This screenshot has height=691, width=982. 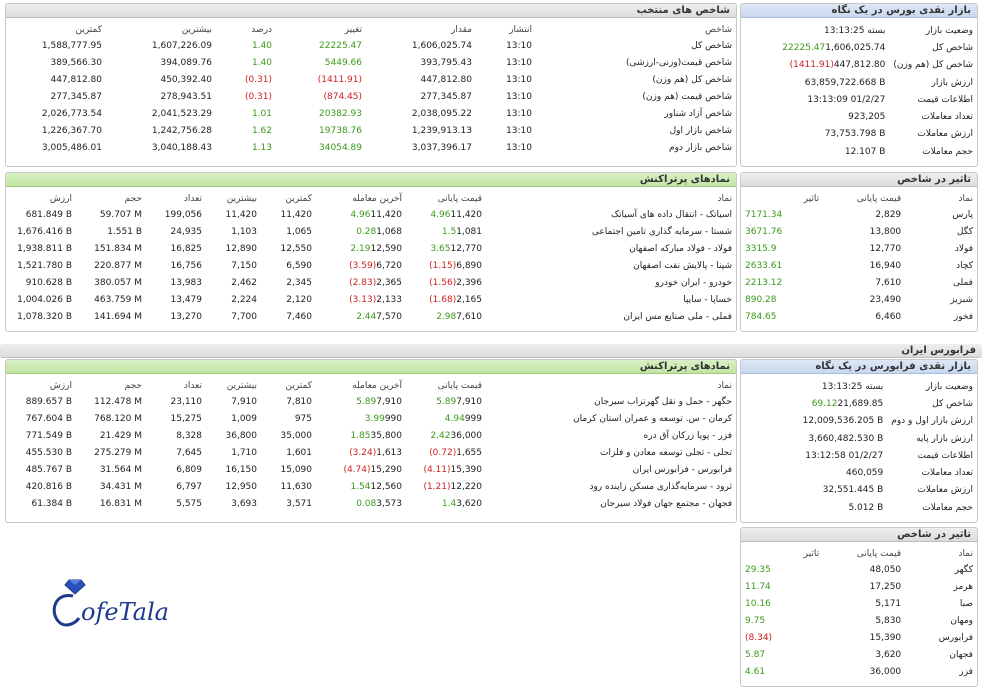 What do you see at coordinates (859, 637) in the screenshot?
I see `table-row: (8.34) 15,390 فرابورس` at bounding box center [859, 637].